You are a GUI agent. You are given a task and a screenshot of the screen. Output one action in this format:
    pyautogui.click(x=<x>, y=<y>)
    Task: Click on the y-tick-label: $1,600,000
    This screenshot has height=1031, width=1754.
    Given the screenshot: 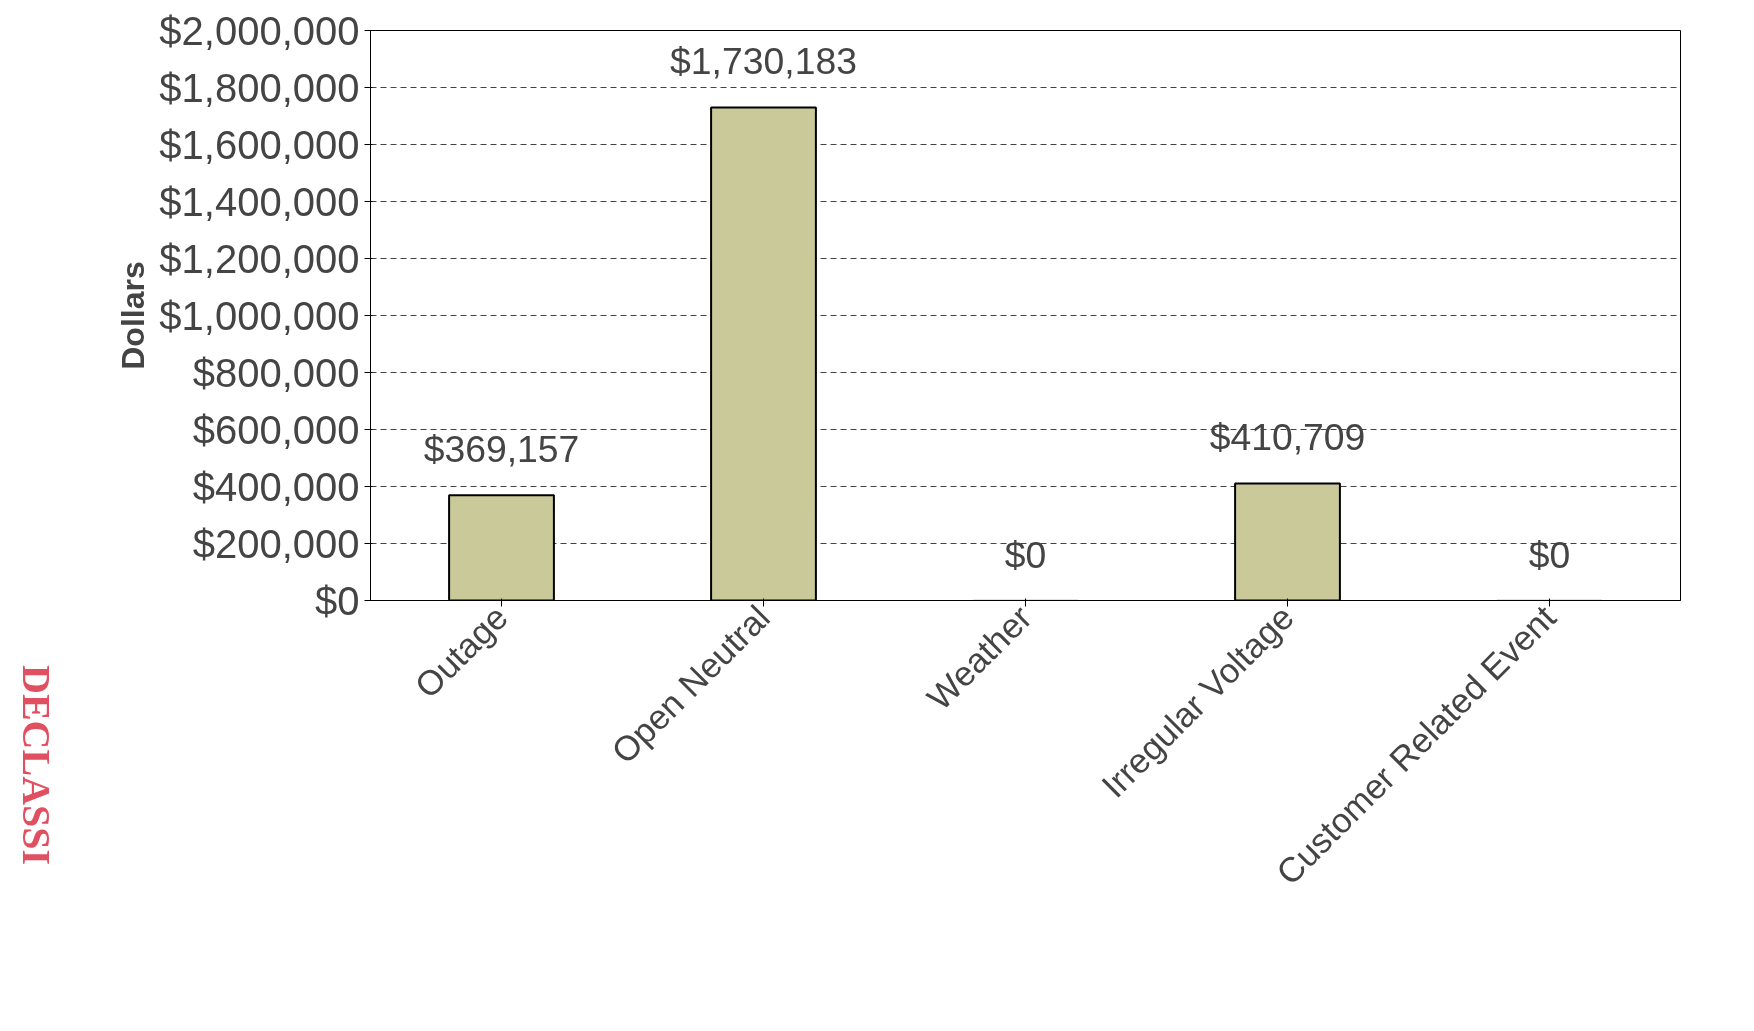 What is the action you would take?
    pyautogui.click(x=259, y=144)
    